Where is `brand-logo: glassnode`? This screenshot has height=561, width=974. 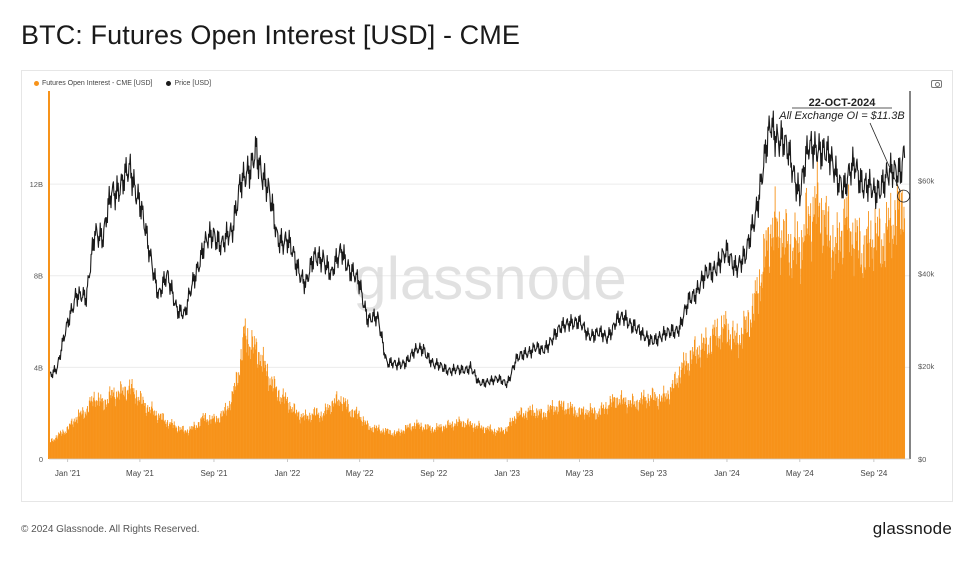
brand-logo: glassnode is located at coordinates (912, 528).